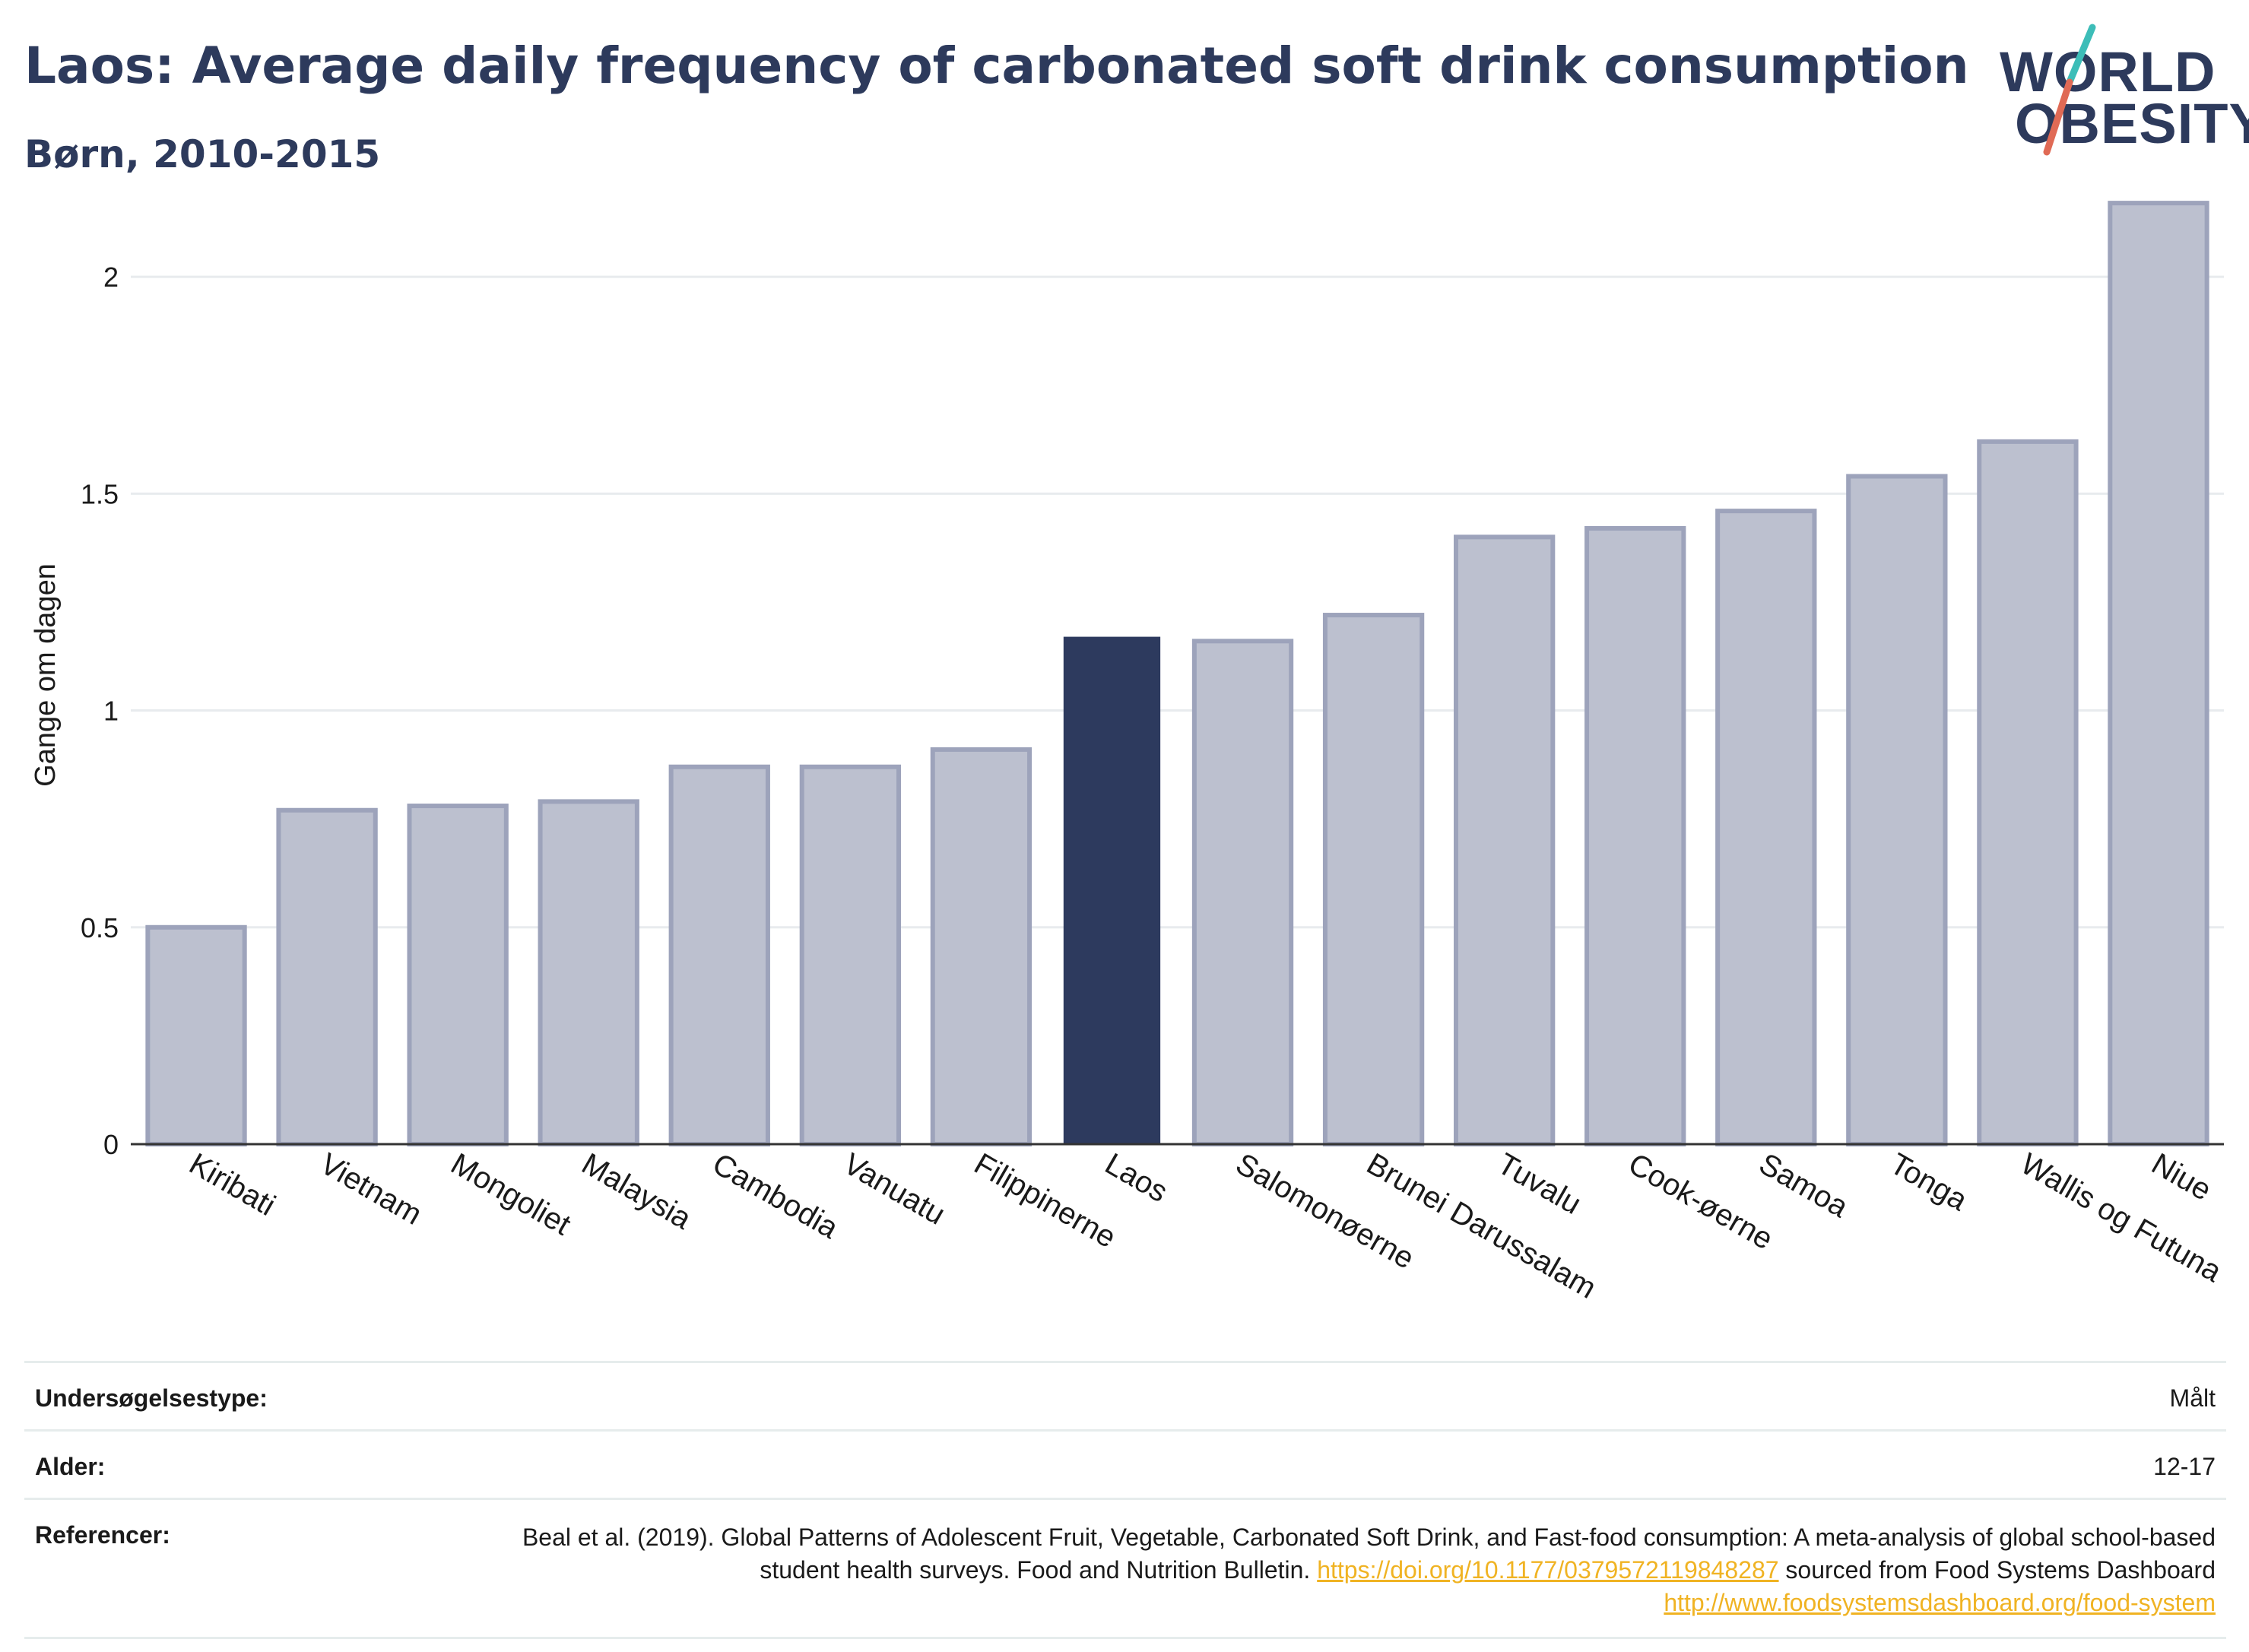 This screenshot has height=1652, width=2249. Describe the element at coordinates (111, 277) in the screenshot. I see `y-tick-label: 2` at that location.